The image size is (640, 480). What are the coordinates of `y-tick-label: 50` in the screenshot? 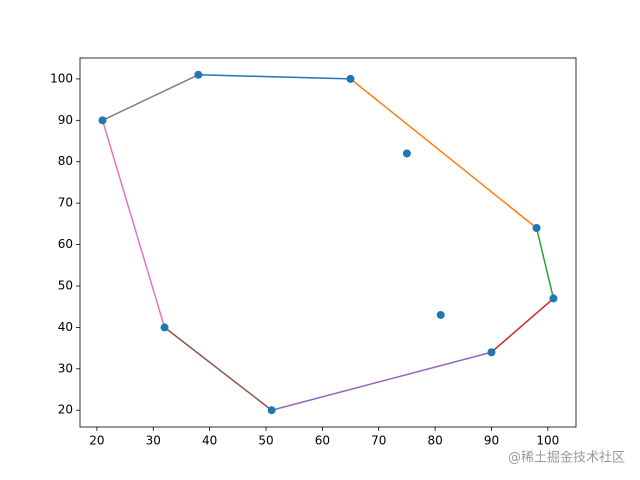 It's located at (65, 285).